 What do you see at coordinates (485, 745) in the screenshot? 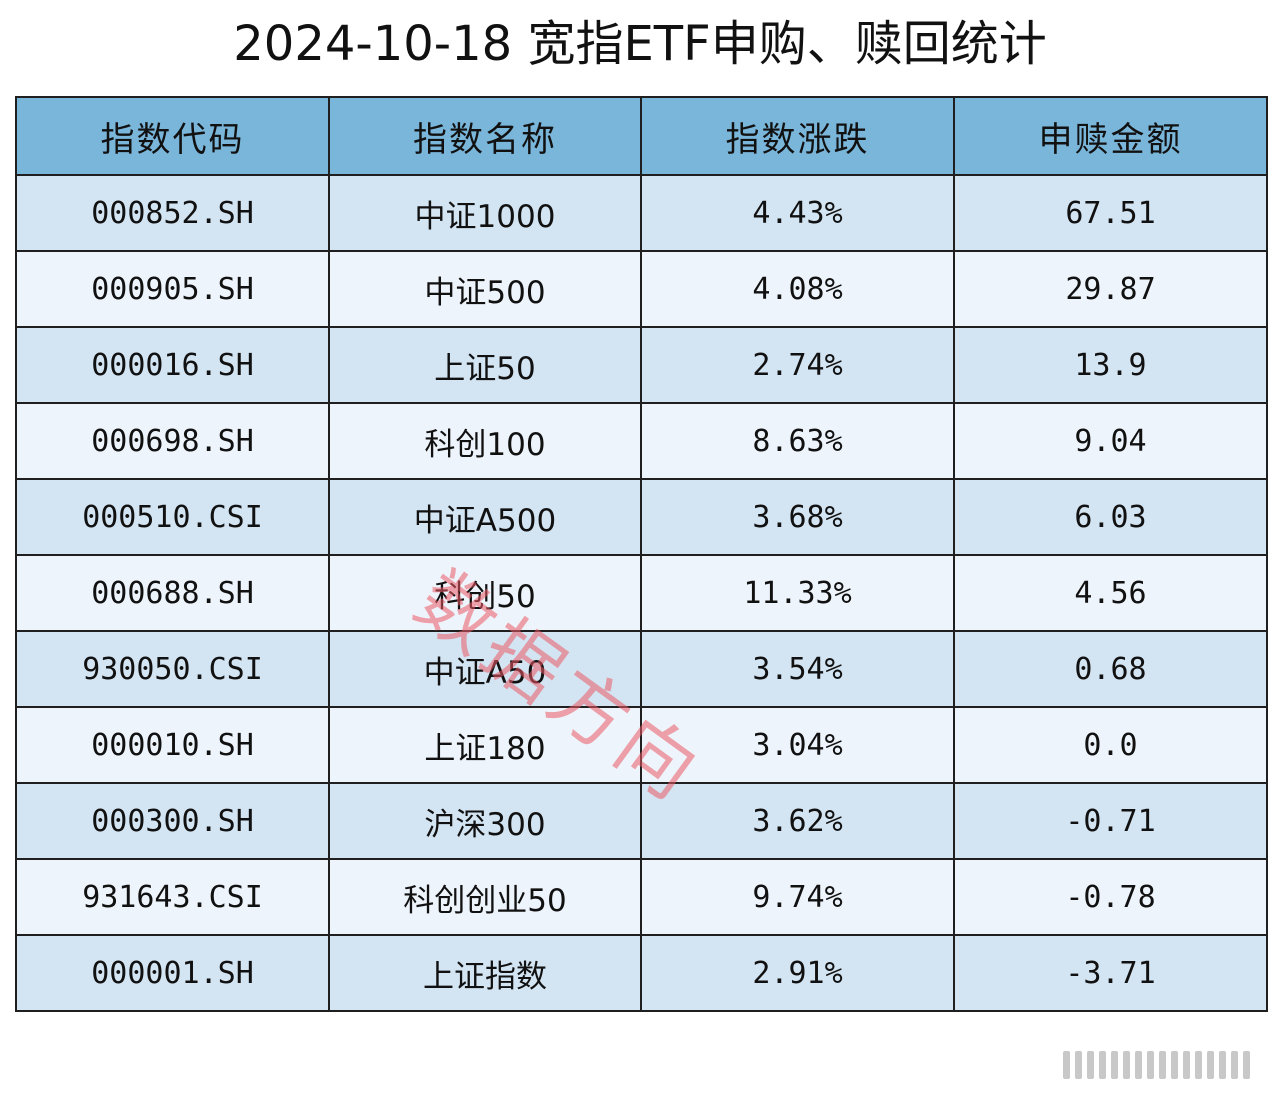
I see `cell-index-name: 上证180` at bounding box center [485, 745].